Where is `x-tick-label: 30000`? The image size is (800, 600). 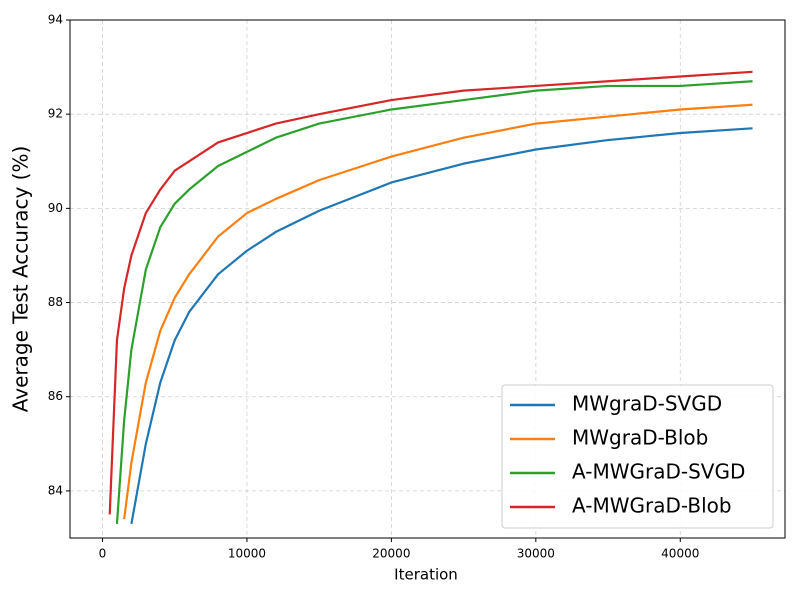 x-tick-label: 30000 is located at coordinates (536, 554).